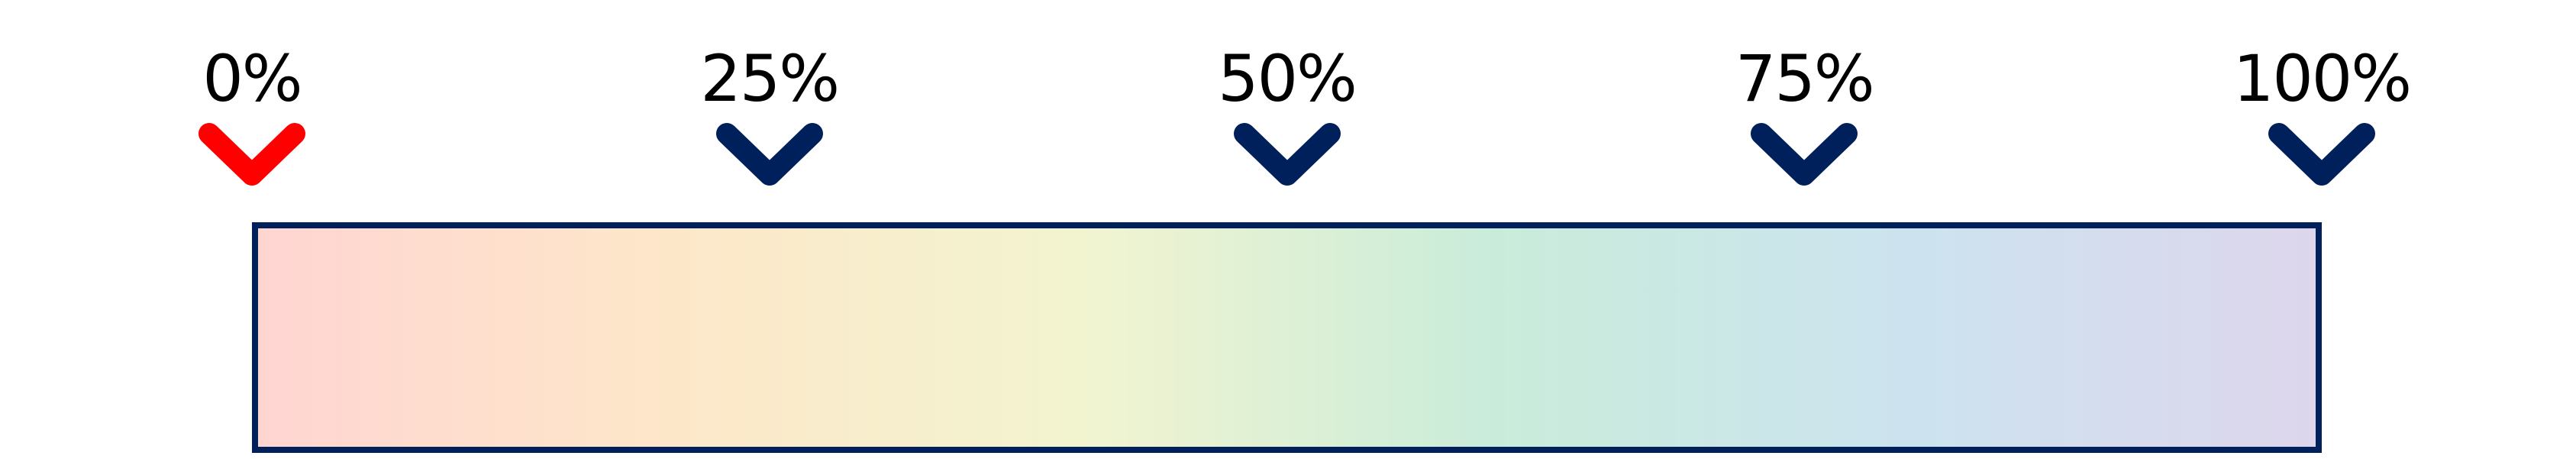 The image size is (2576, 459). I want to click on marker-50: 50%, so click(1287, 118).